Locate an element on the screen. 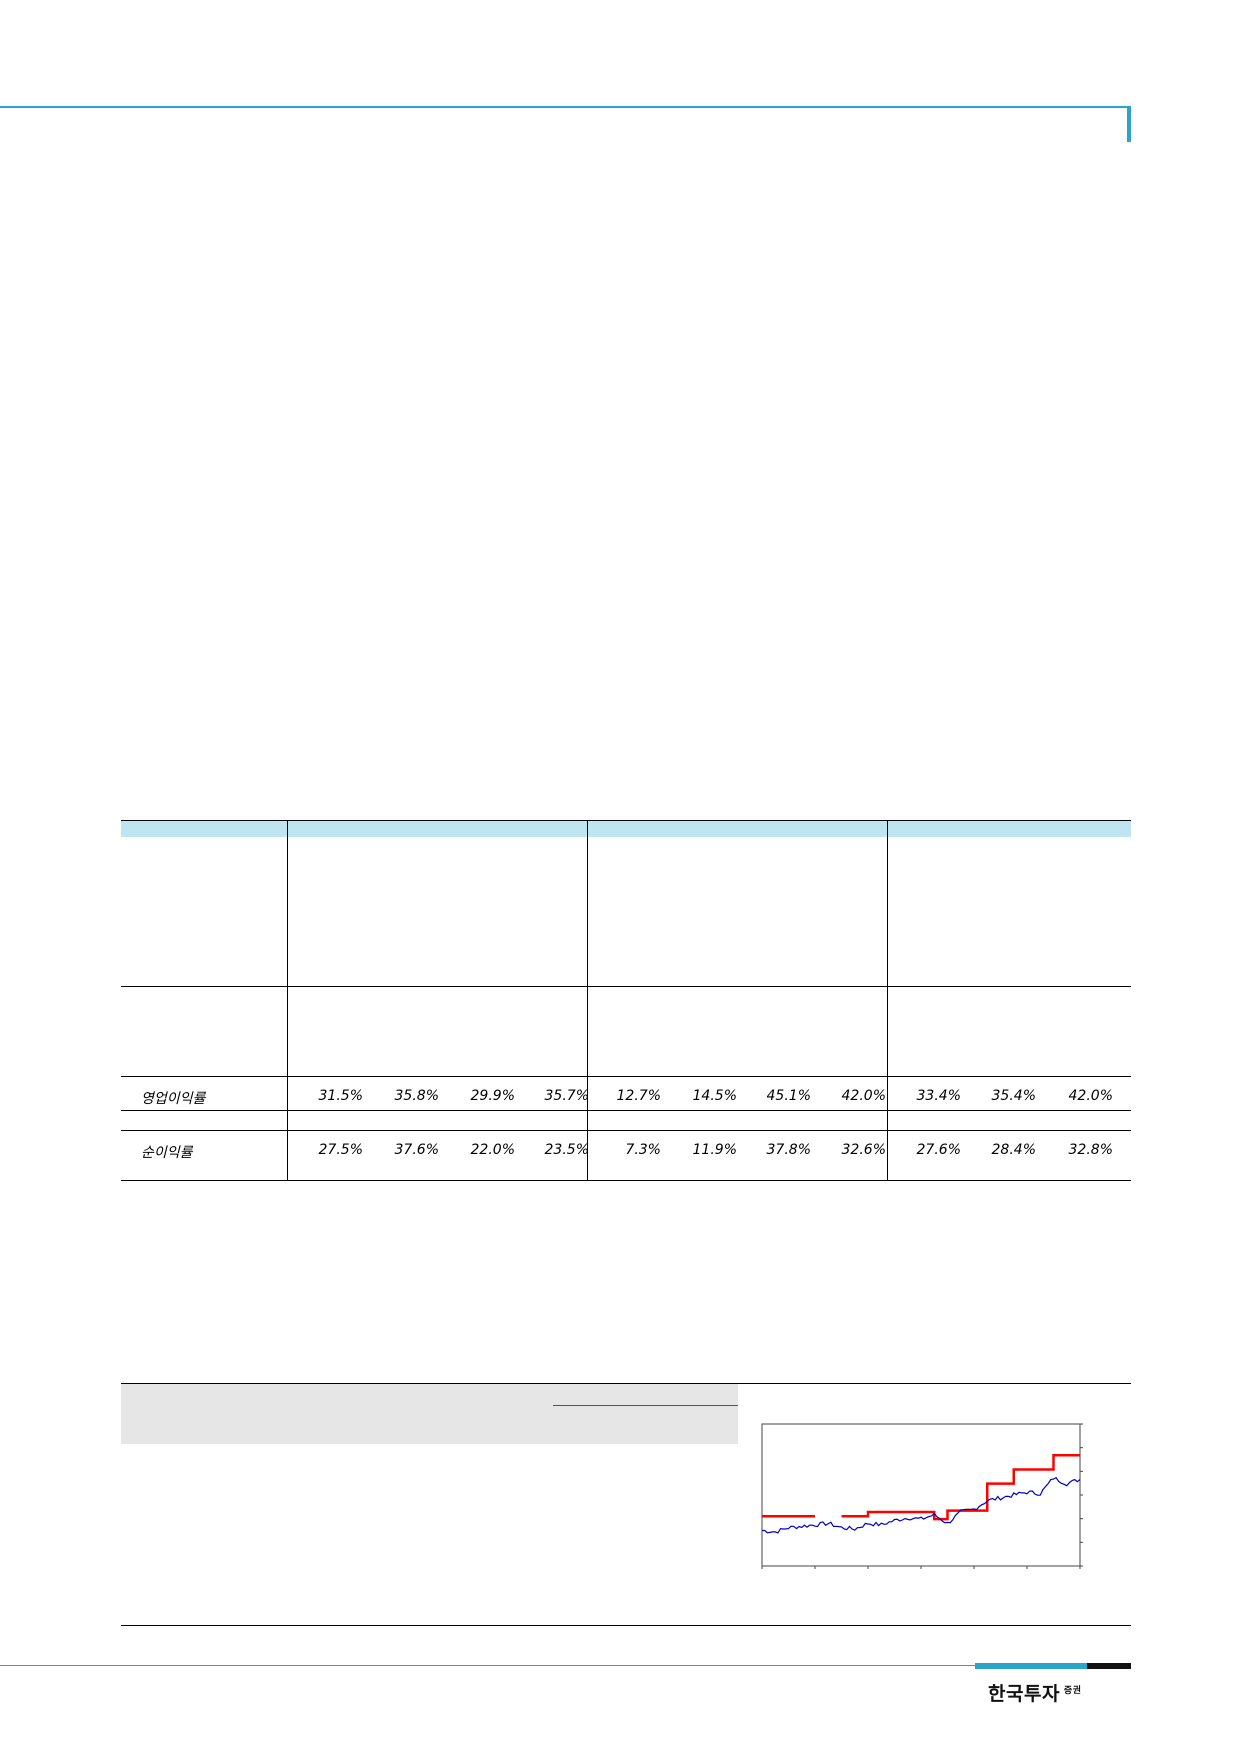 The height and width of the screenshot is (1754, 1240). price-chart is located at coordinates (925, 1500).